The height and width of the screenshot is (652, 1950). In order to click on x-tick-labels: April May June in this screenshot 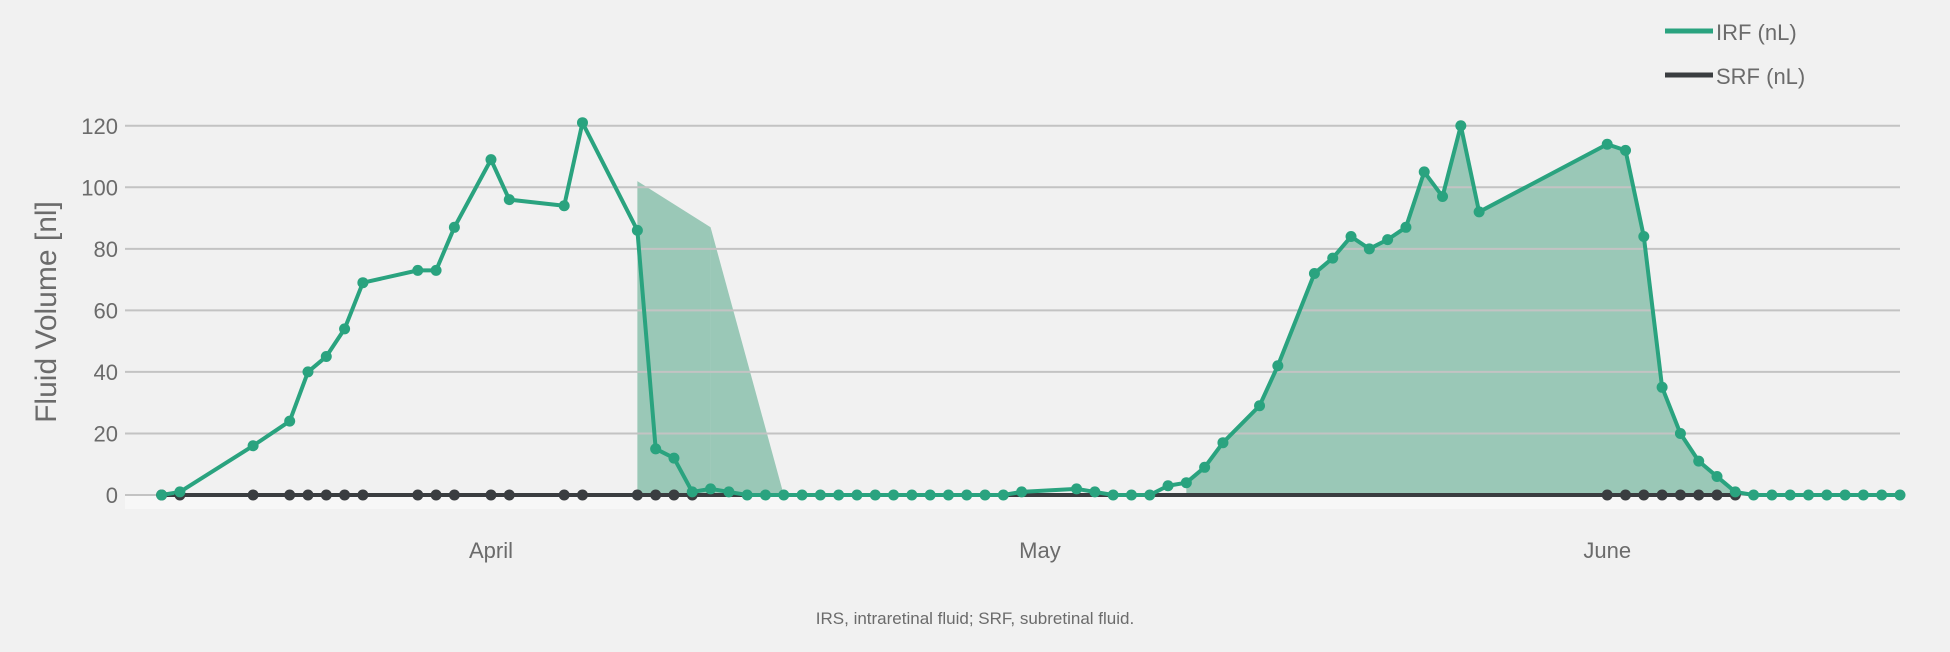, I will do `click(1050, 550)`.